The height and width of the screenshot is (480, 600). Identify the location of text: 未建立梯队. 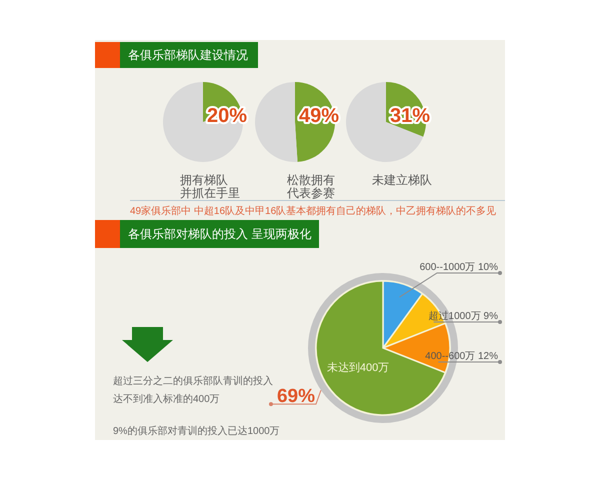
(402, 180).